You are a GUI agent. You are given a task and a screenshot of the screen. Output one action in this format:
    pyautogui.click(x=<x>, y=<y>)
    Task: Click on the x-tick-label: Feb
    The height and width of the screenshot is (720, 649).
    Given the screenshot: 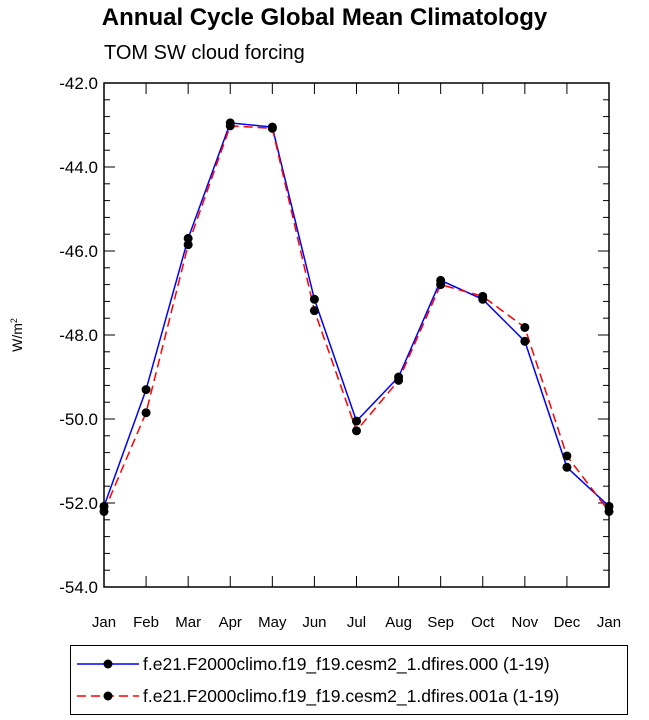 What is the action you would take?
    pyautogui.click(x=146, y=622)
    